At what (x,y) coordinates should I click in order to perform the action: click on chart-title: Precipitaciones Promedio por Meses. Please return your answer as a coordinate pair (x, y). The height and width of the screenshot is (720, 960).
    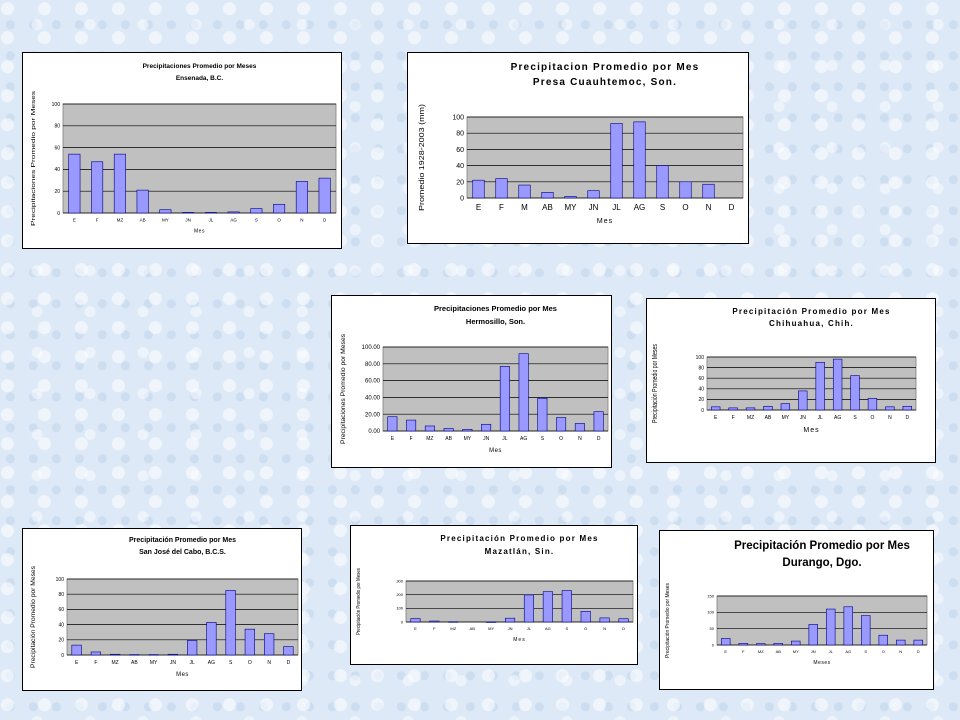
    Looking at the image, I should click on (200, 66).